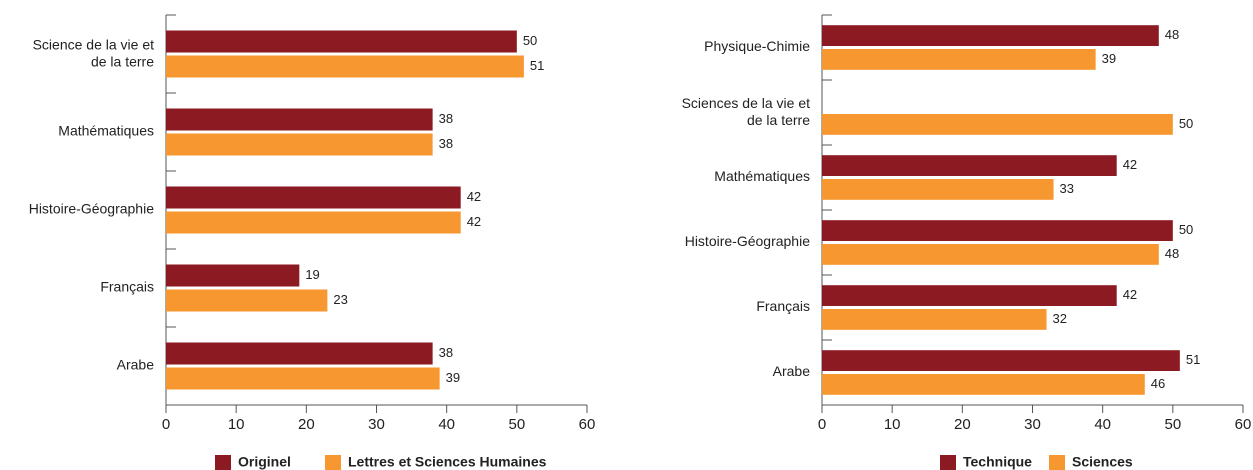  Describe the element at coordinates (746, 111) in the screenshot. I see `category-label: Sciences de la vie et de la terre` at that location.